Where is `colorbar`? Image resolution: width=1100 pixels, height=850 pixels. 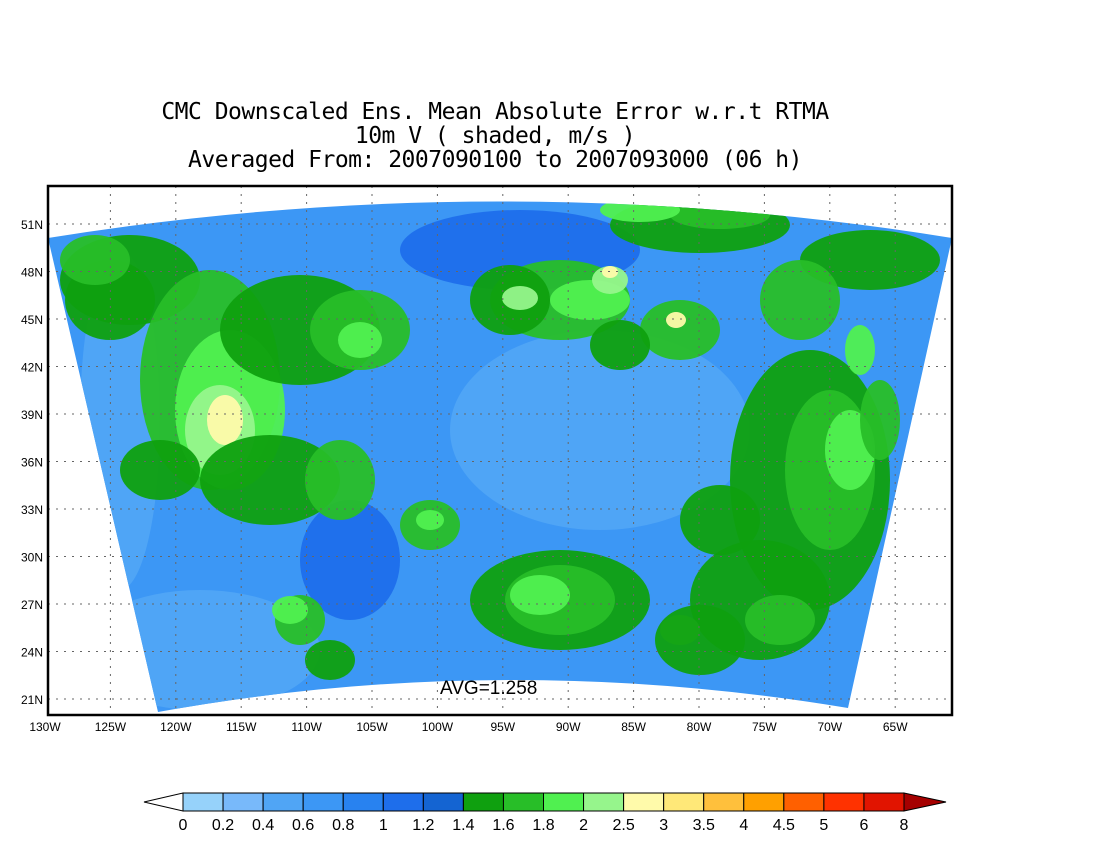 colorbar is located at coordinates (545, 802).